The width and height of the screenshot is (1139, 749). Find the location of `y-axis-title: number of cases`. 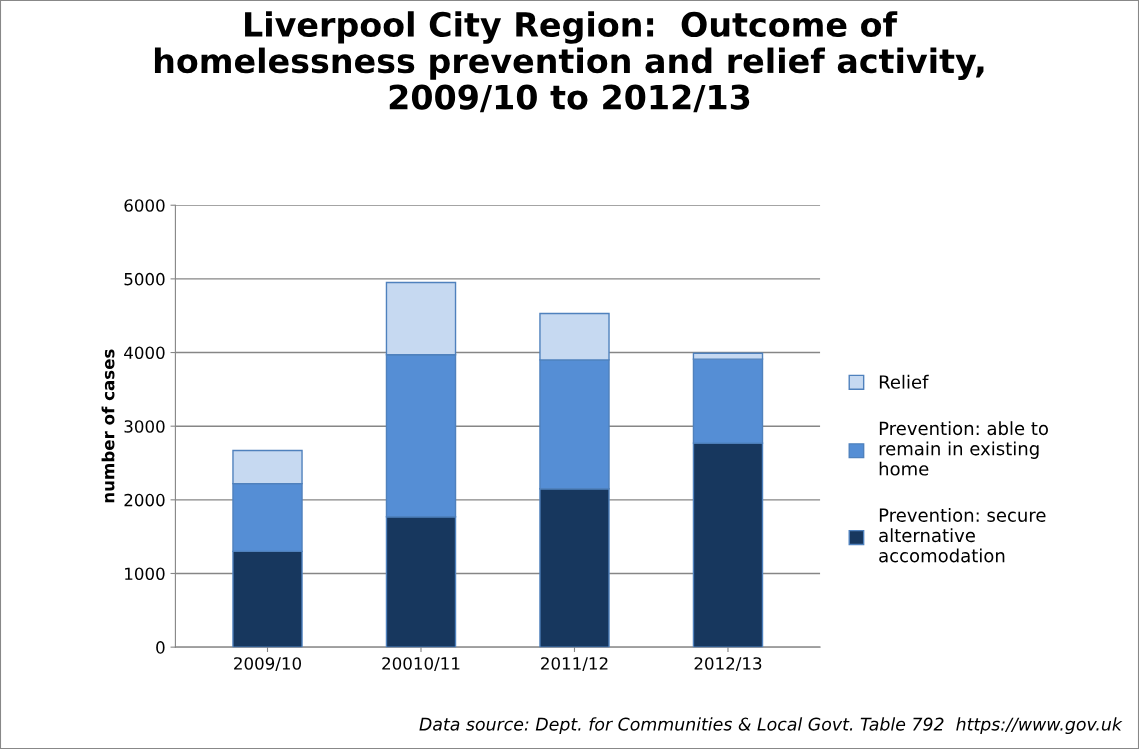

y-axis-title: number of cases is located at coordinates (108, 426).